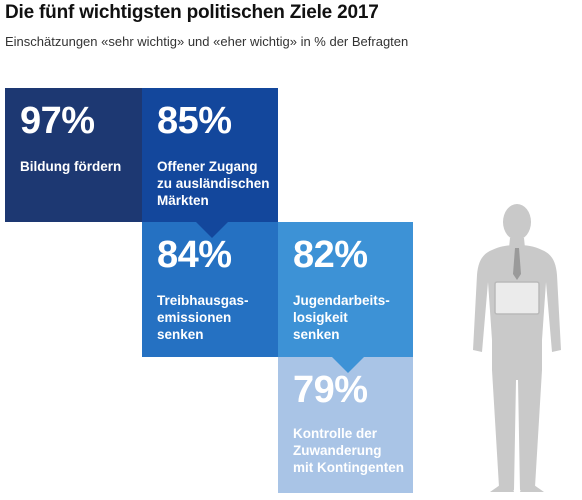 The height and width of the screenshot is (500, 582). Describe the element at coordinates (330, 255) in the screenshot. I see `goal-percent: 82%` at that location.